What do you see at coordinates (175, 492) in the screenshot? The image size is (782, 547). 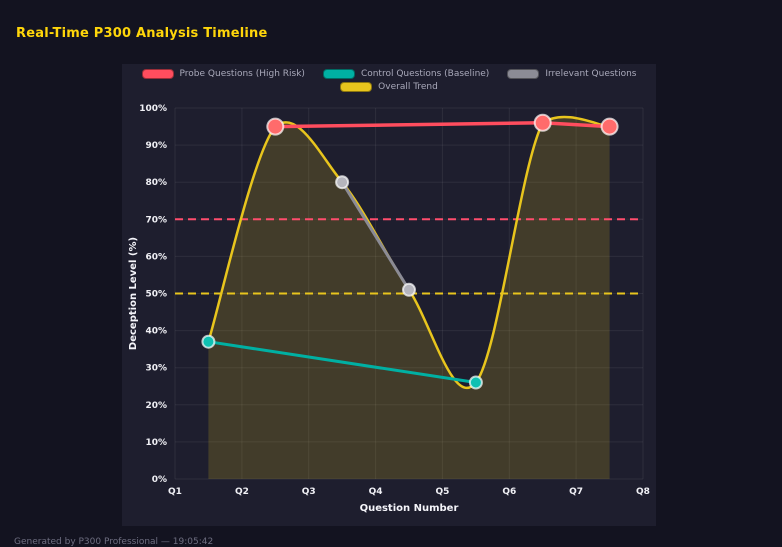 I see `x-tick-label: Q1` at bounding box center [175, 492].